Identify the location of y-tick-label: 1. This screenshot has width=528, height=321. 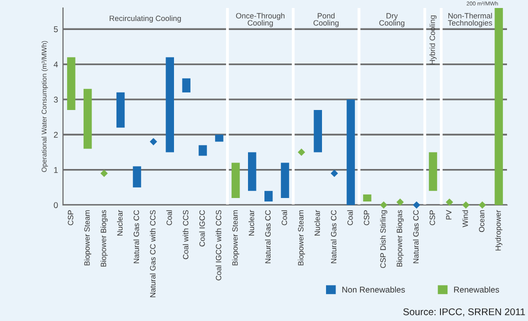
(56, 170).